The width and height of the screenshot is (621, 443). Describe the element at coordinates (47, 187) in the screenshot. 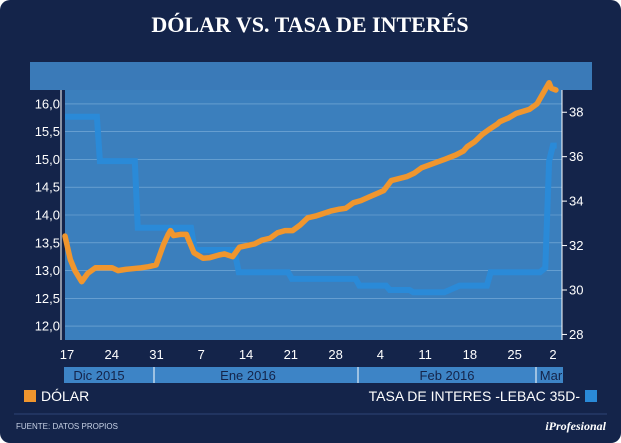

I see `y-left-tick-label: 14,5` at that location.